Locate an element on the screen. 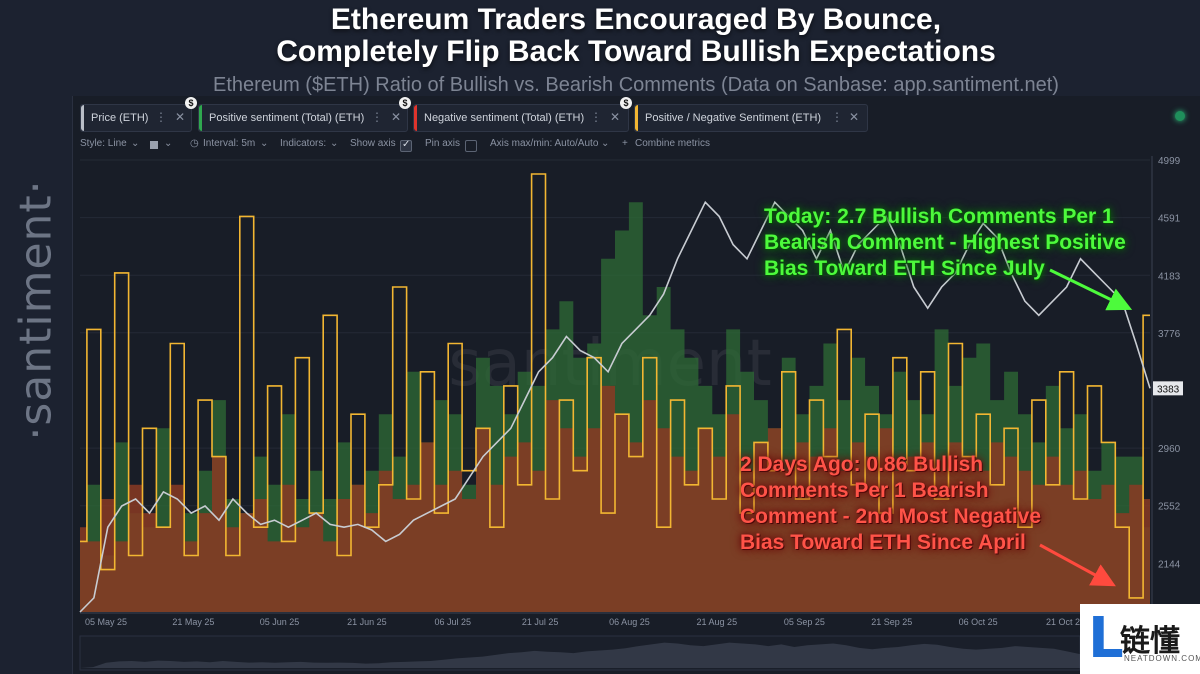 Image resolution: width=1200 pixels, height=674 pixels. current-price-badge is located at coordinates (1168, 388).